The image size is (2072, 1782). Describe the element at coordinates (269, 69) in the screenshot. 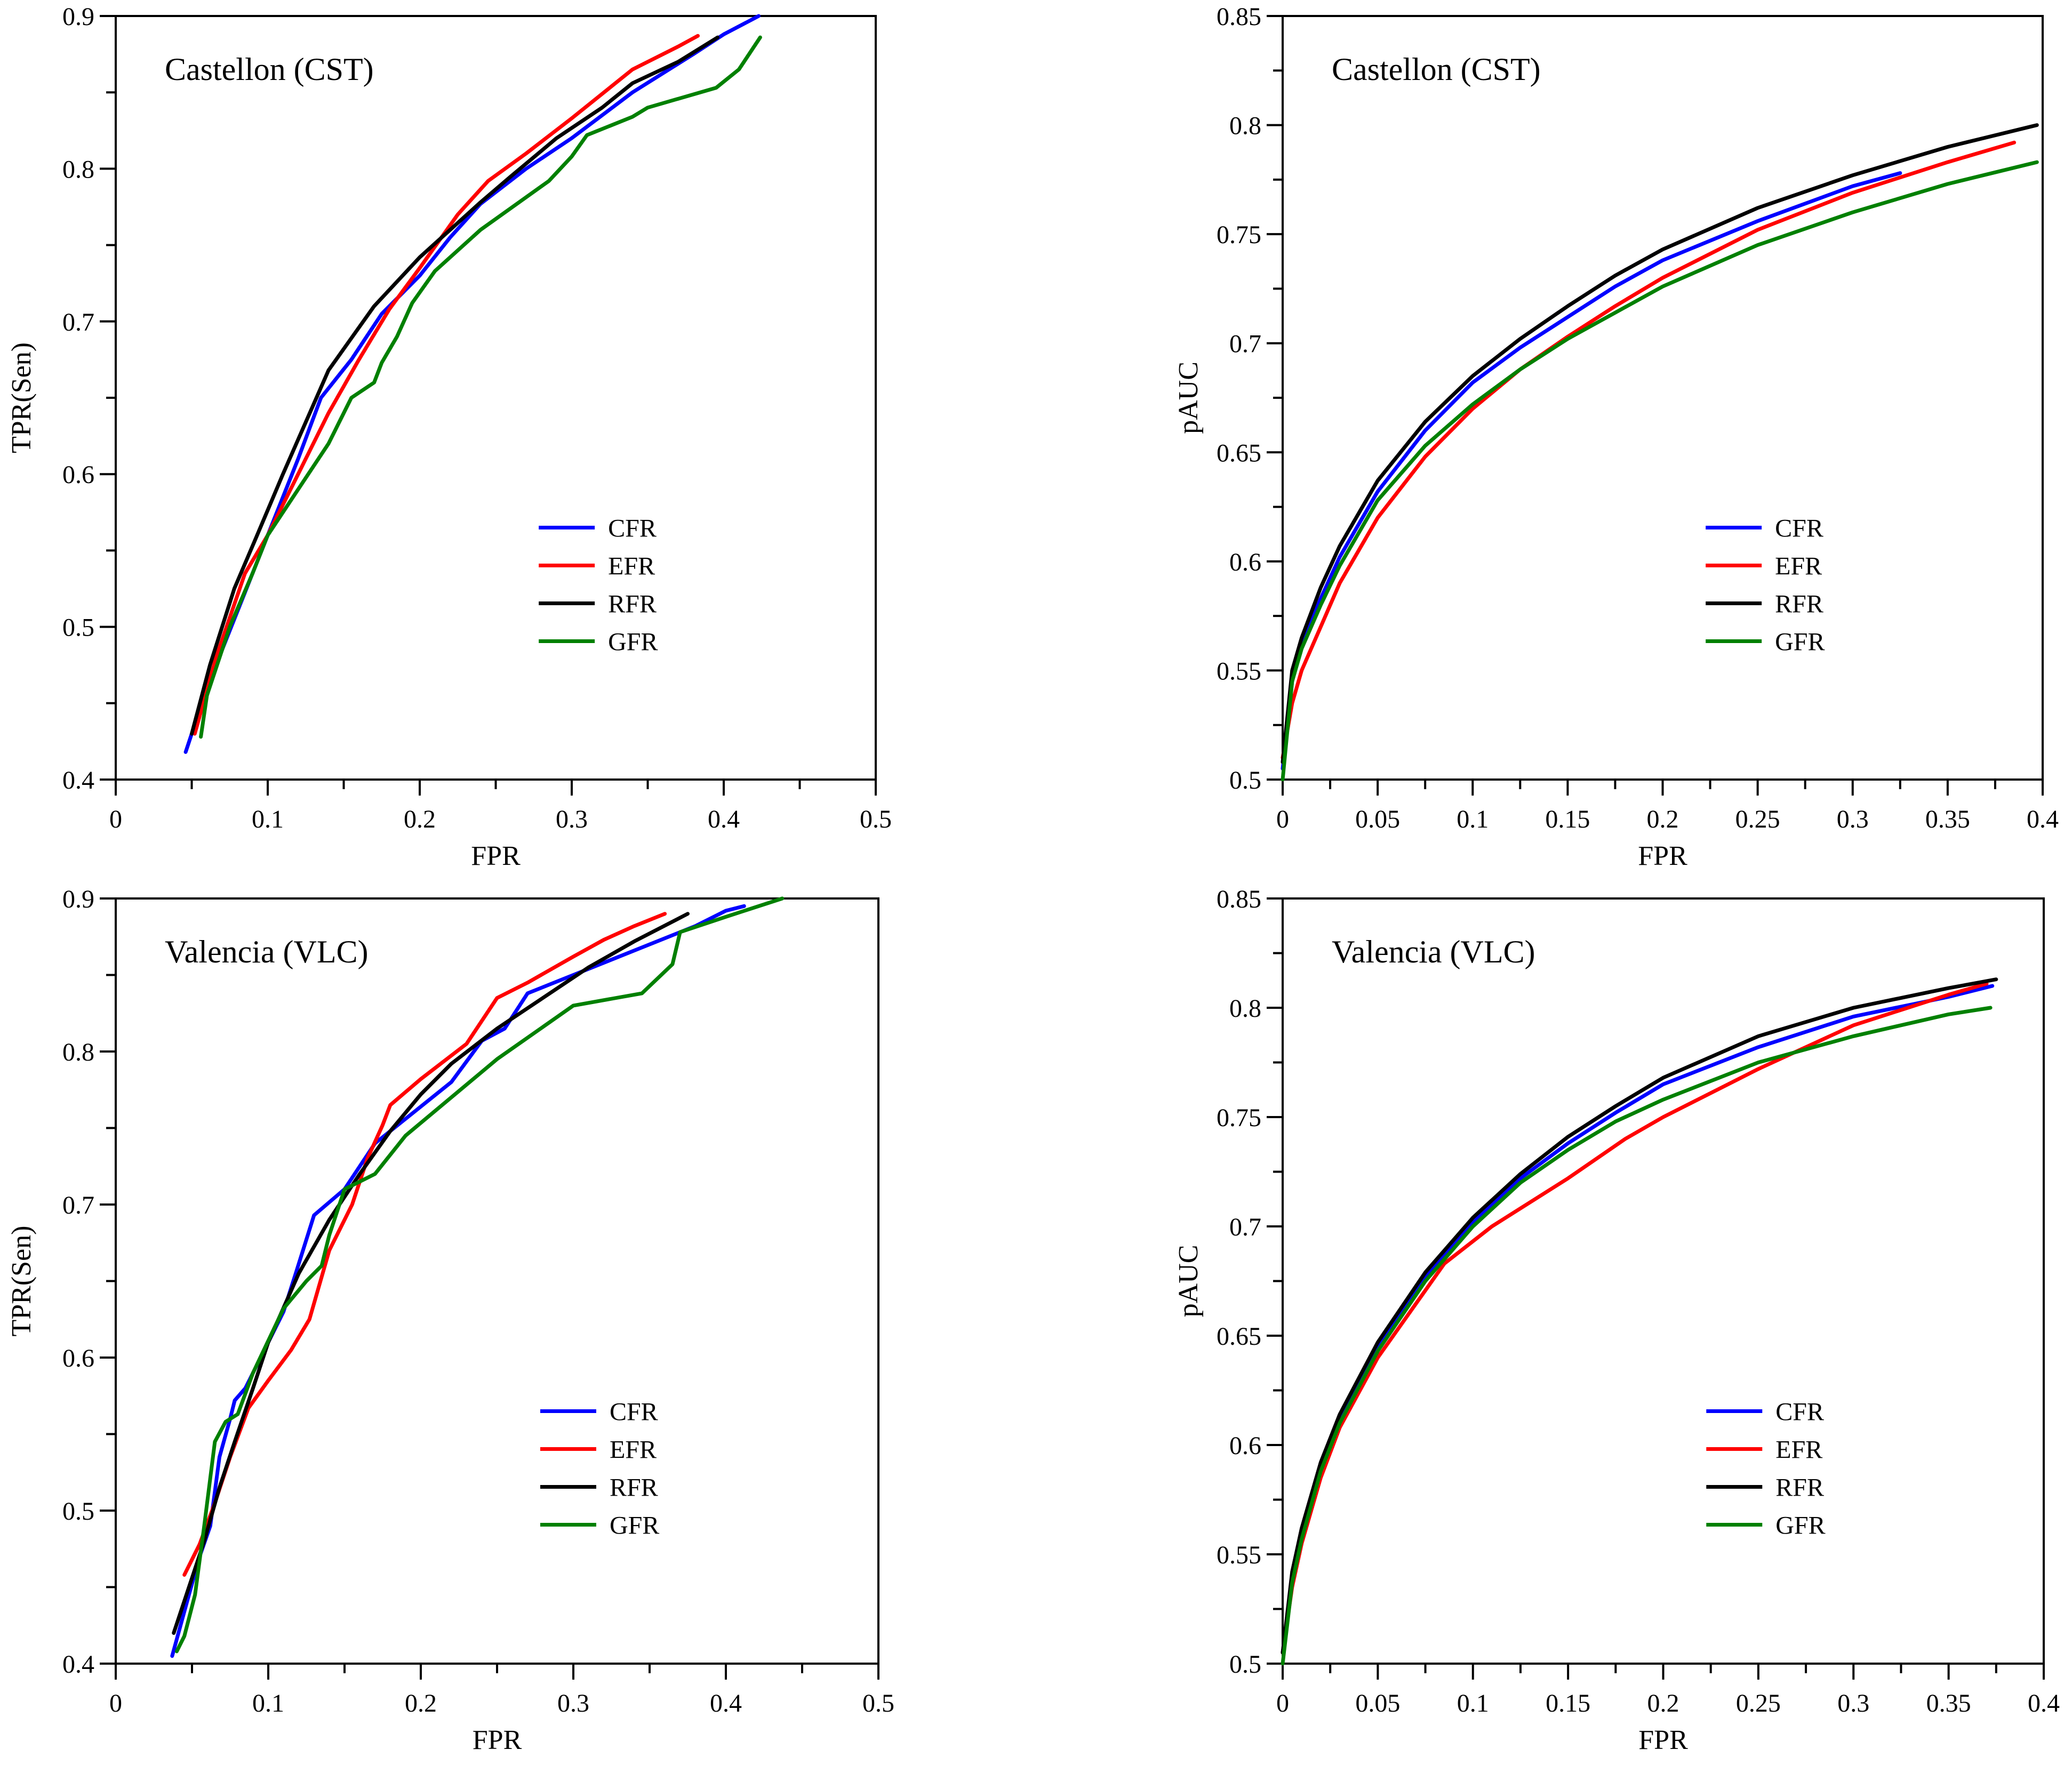

I see `panel-title: Castellon (CST)` at that location.